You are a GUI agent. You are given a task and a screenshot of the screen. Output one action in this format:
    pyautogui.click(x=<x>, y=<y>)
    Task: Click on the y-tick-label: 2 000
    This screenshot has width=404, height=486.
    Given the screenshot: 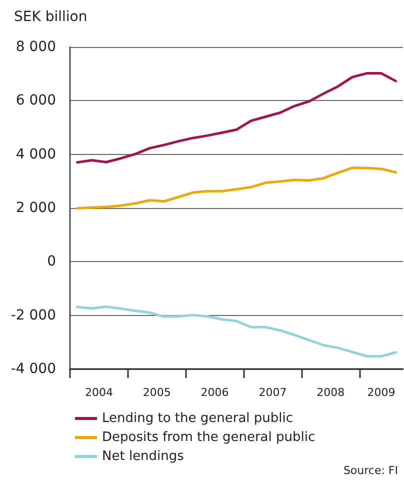 What is the action you would take?
    pyautogui.click(x=36, y=208)
    